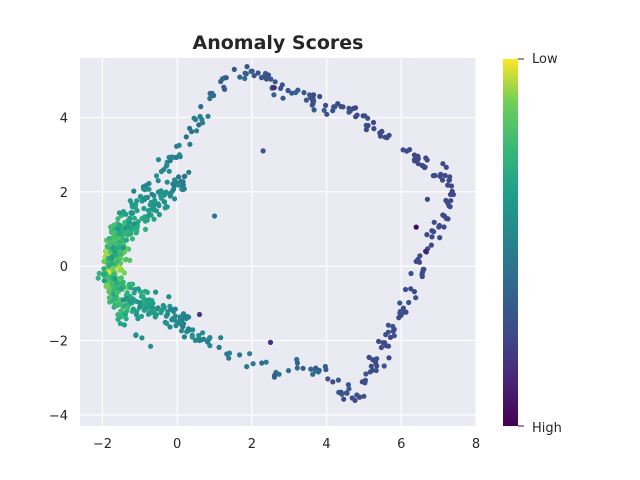 This screenshot has width=640, height=480. What do you see at coordinates (252, 444) in the screenshot?
I see `x-tick-label: 2` at bounding box center [252, 444].